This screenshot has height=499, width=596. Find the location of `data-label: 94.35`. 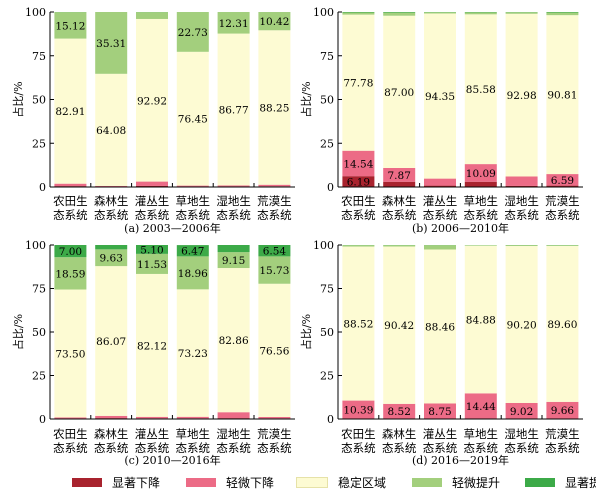

data-label: 94.35 is located at coordinates (440, 97).